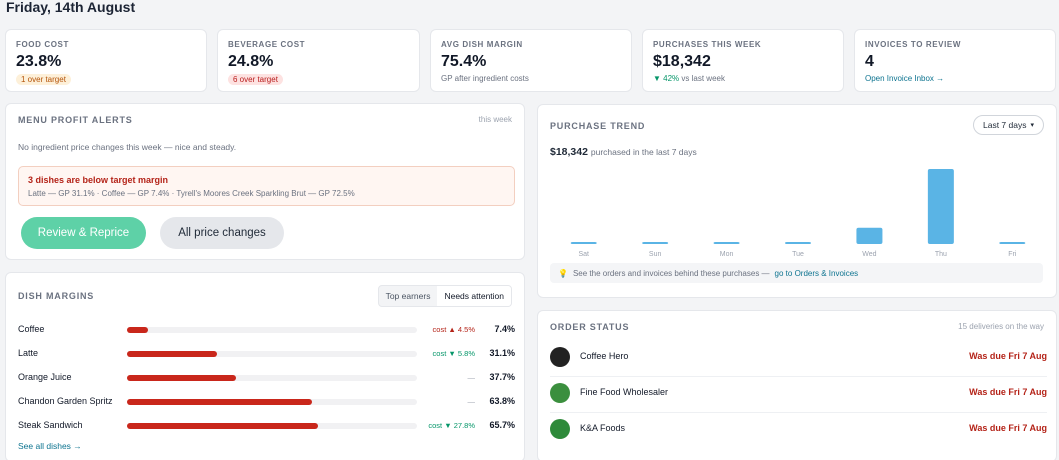 The width and height of the screenshot is (1059, 460). I want to click on dish-margin-row: Latte cost ▼ 5.8% 31.1%, so click(266, 354).